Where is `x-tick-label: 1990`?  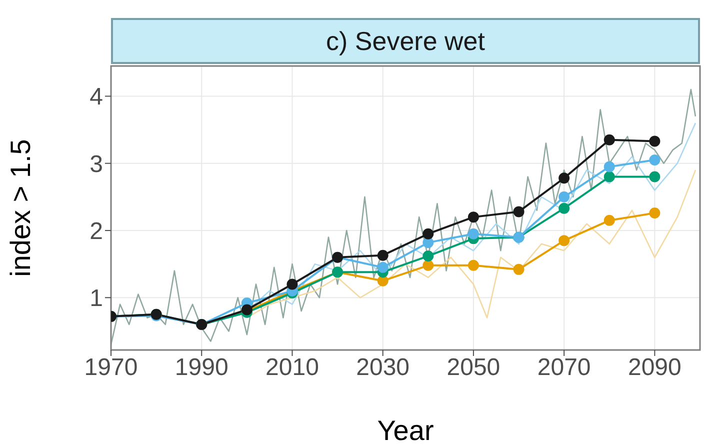 x-tick-label: 1990 is located at coordinates (201, 368).